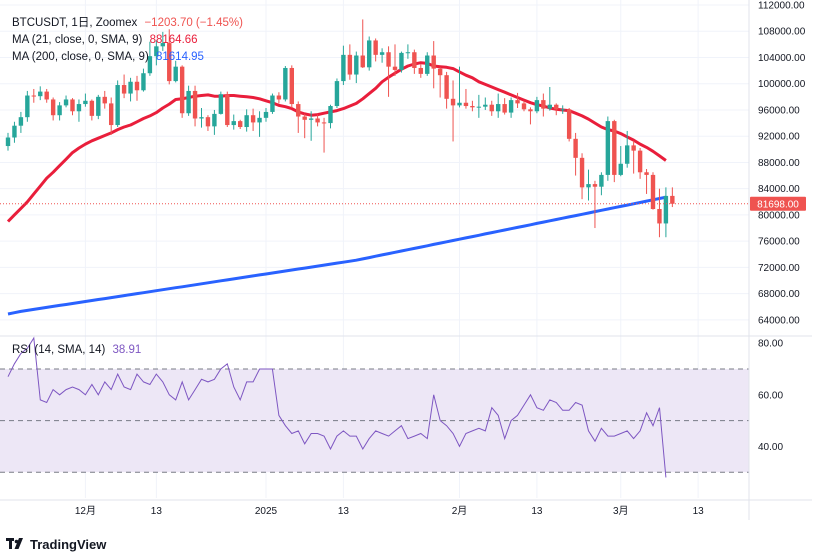  Describe the element at coordinates (127, 350) in the screenshot. I see `rsi-value: 38.91` at that location.